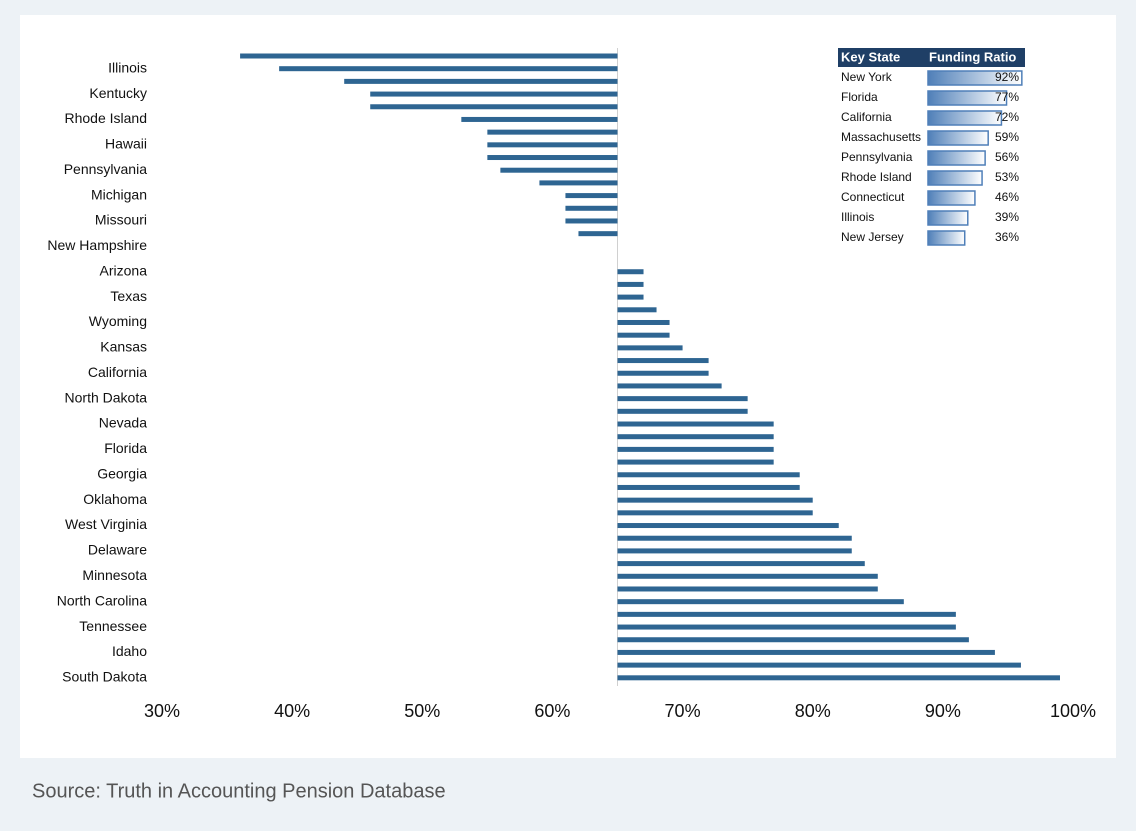  What do you see at coordinates (128, 296) in the screenshot?
I see `y-tick-label: Texas` at bounding box center [128, 296].